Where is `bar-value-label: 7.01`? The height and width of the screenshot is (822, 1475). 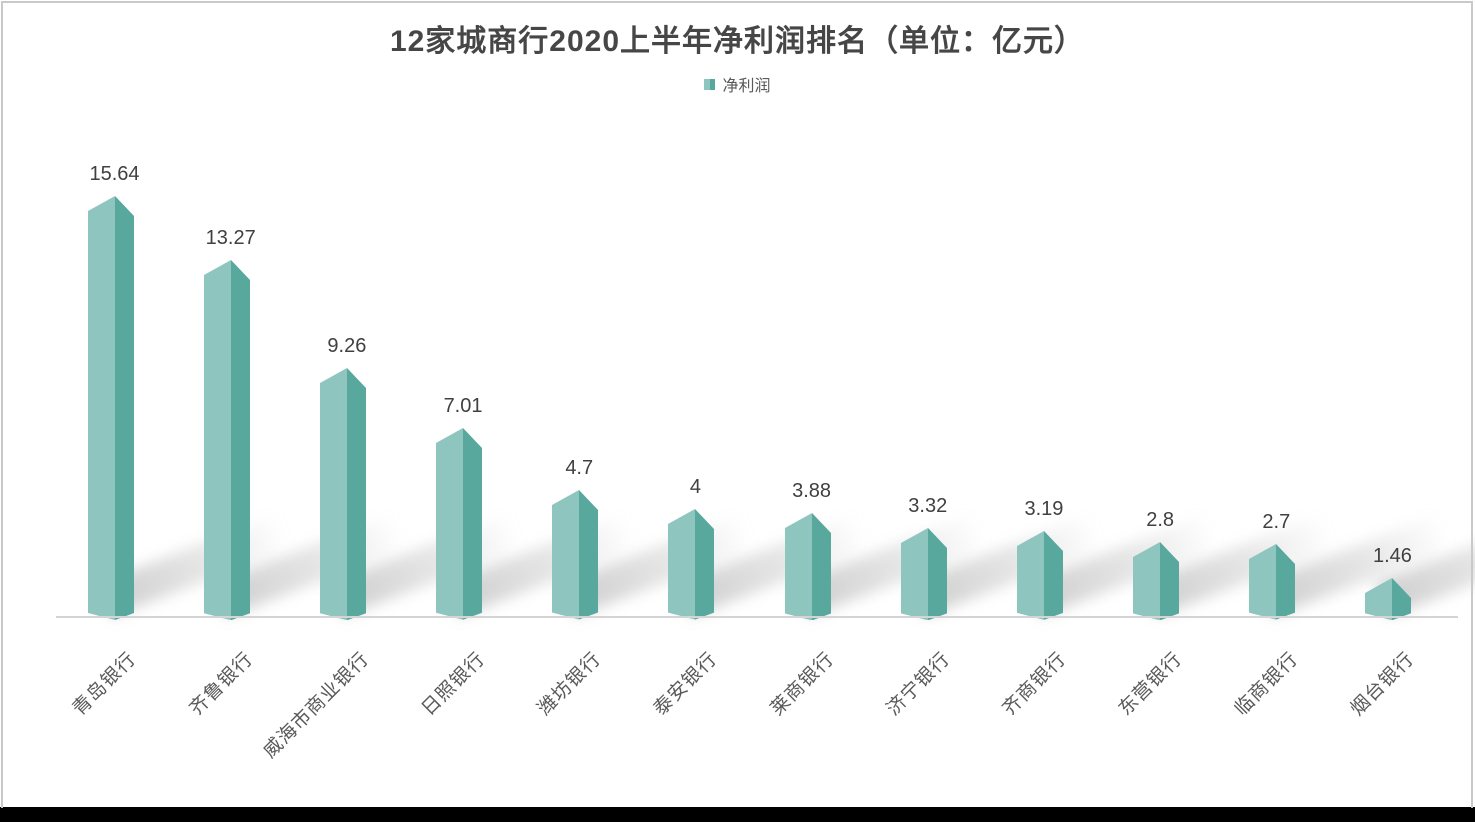 bar-value-label: 7.01 is located at coordinates (463, 406).